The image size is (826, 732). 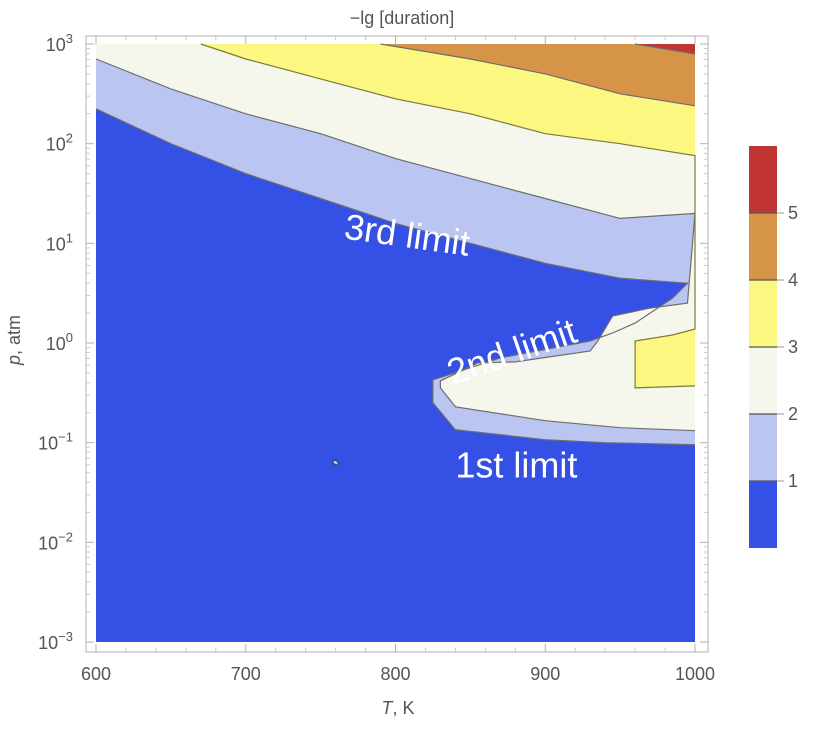 I want to click on x-tick-label: 700, so click(x=246, y=674).